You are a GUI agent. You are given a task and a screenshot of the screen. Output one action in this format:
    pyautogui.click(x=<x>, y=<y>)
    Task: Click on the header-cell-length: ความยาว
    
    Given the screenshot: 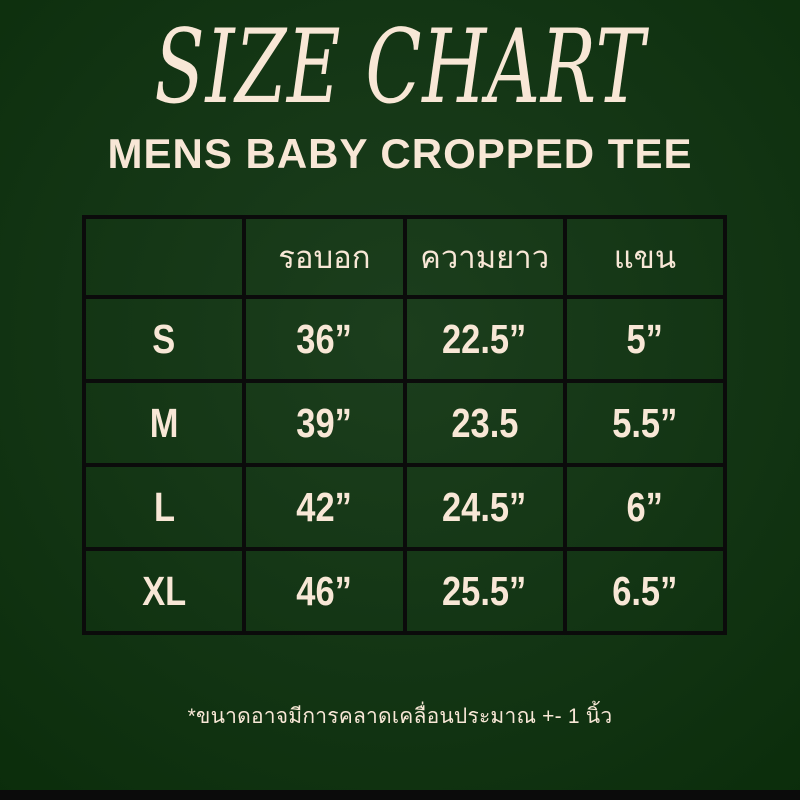 What is the action you would take?
    pyautogui.click(x=484, y=257)
    